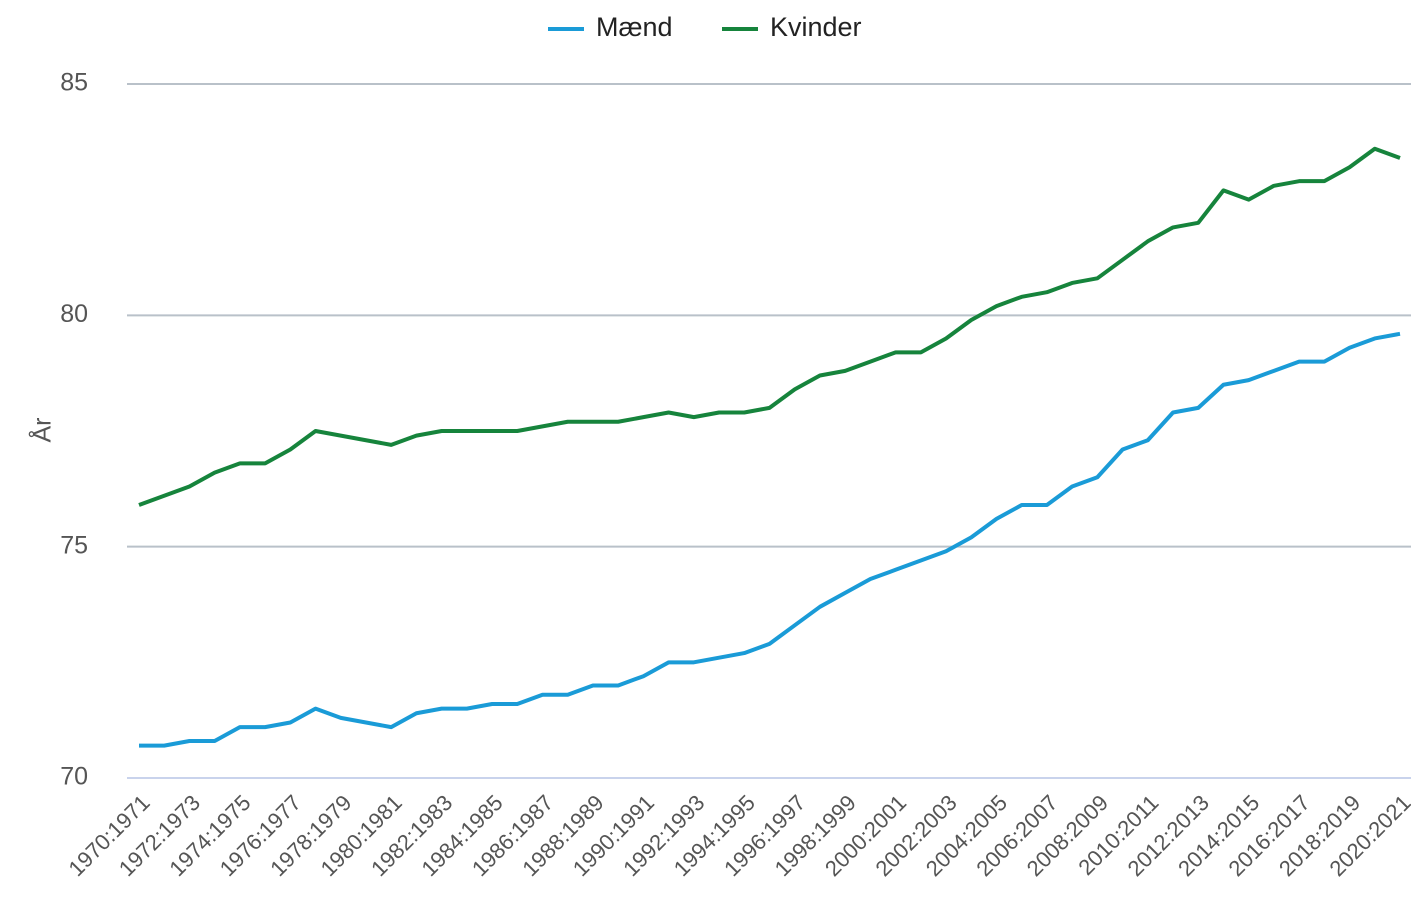 The height and width of the screenshot is (910, 1411). What do you see at coordinates (816, 27) in the screenshot?
I see `legend-label: Kvinder` at bounding box center [816, 27].